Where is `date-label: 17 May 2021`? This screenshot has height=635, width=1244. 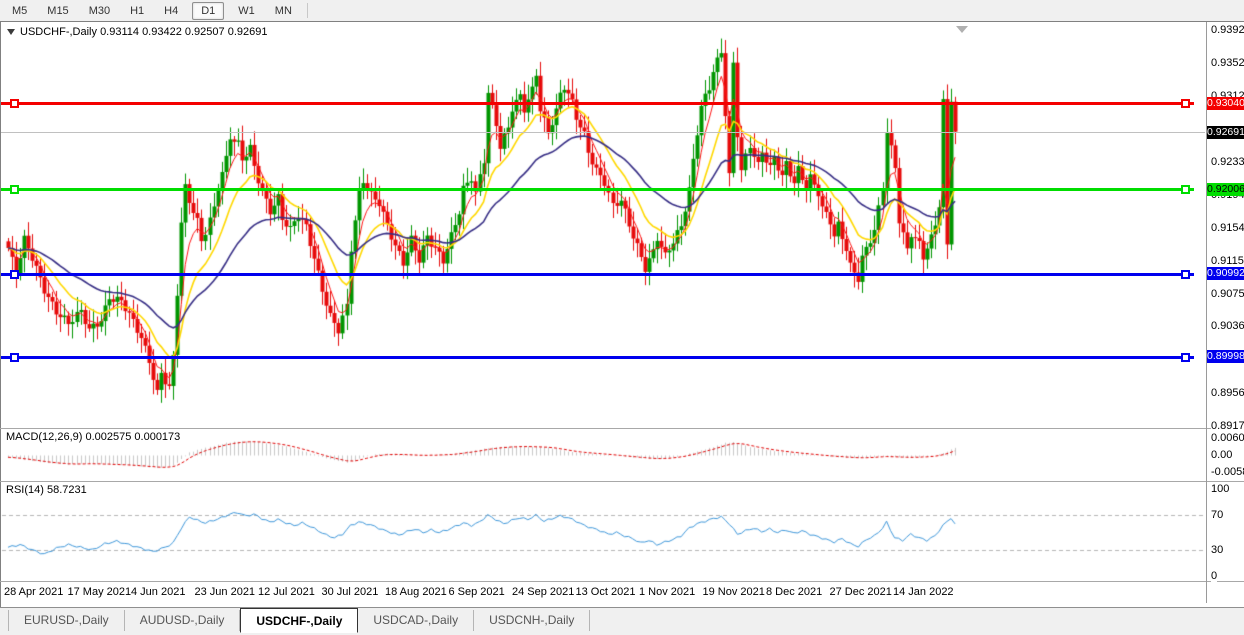 date-label: 17 May 2021 is located at coordinates (99, 592).